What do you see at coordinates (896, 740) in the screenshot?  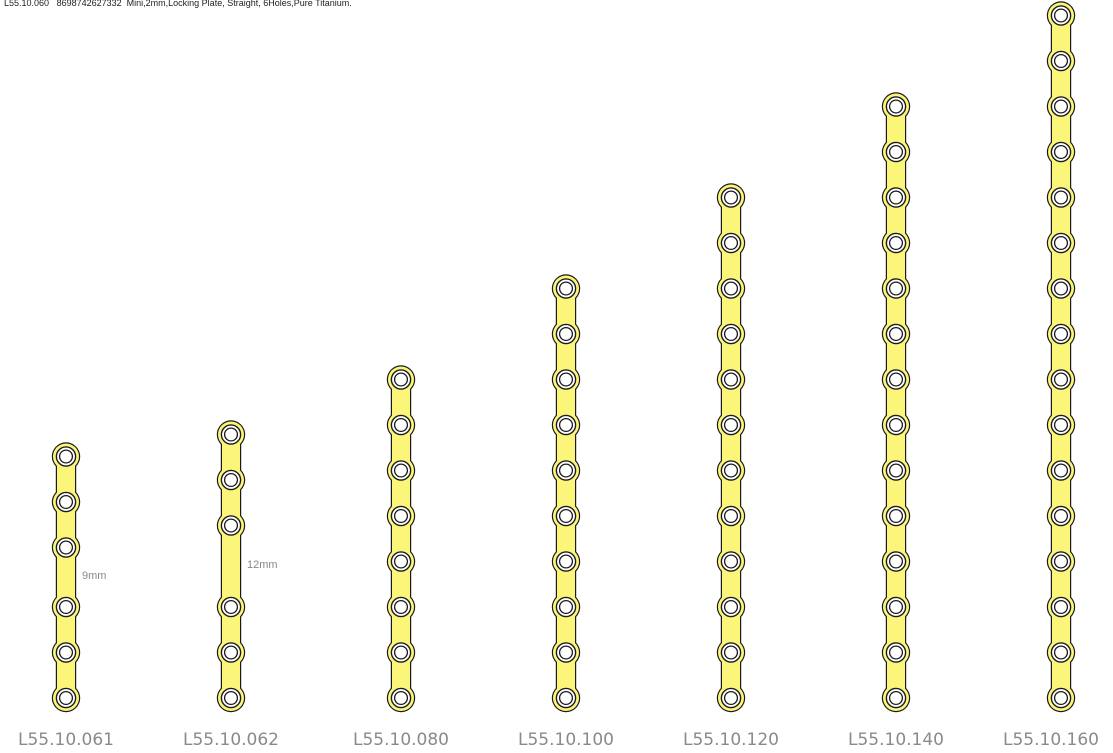 I see `plate-code-label: L55.10.140` at bounding box center [896, 740].